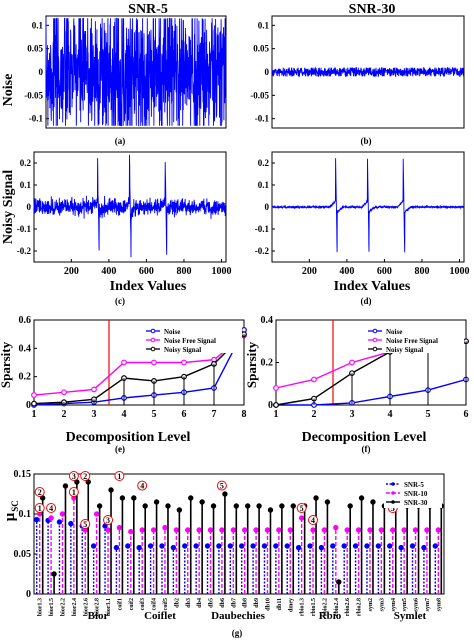 This screenshot has width=474, height=640. What do you see at coordinates (366, 141) in the screenshot?
I see `caption-b: (b)` at bounding box center [366, 141].